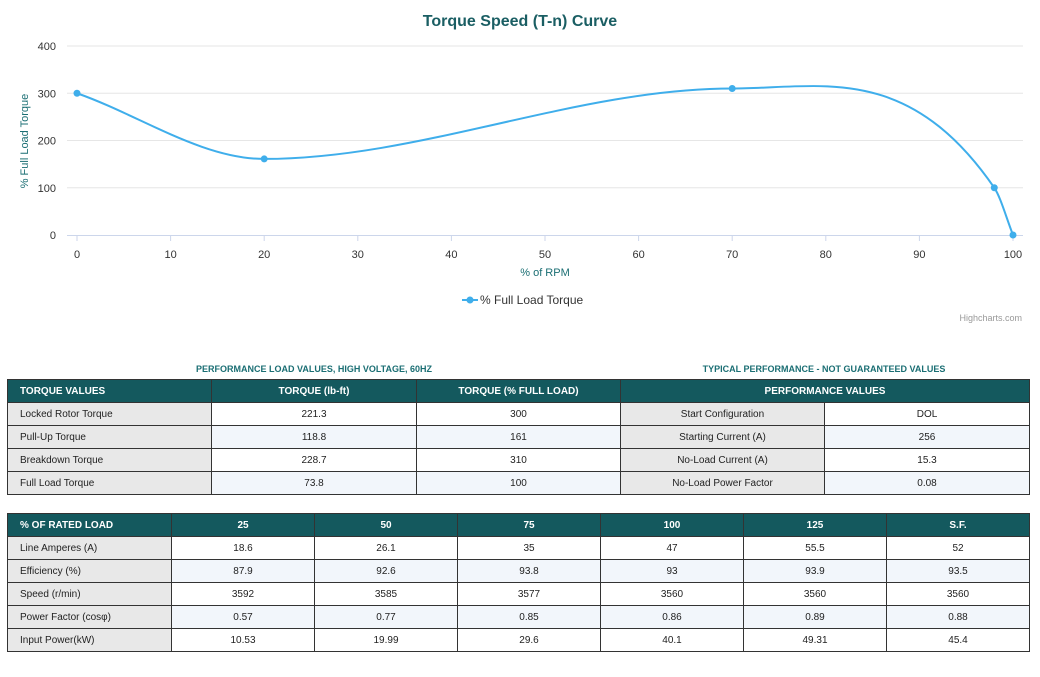 The image size is (1040, 677). Describe the element at coordinates (990, 318) in the screenshot. I see `chart-credits: Highcharts.com` at that location.